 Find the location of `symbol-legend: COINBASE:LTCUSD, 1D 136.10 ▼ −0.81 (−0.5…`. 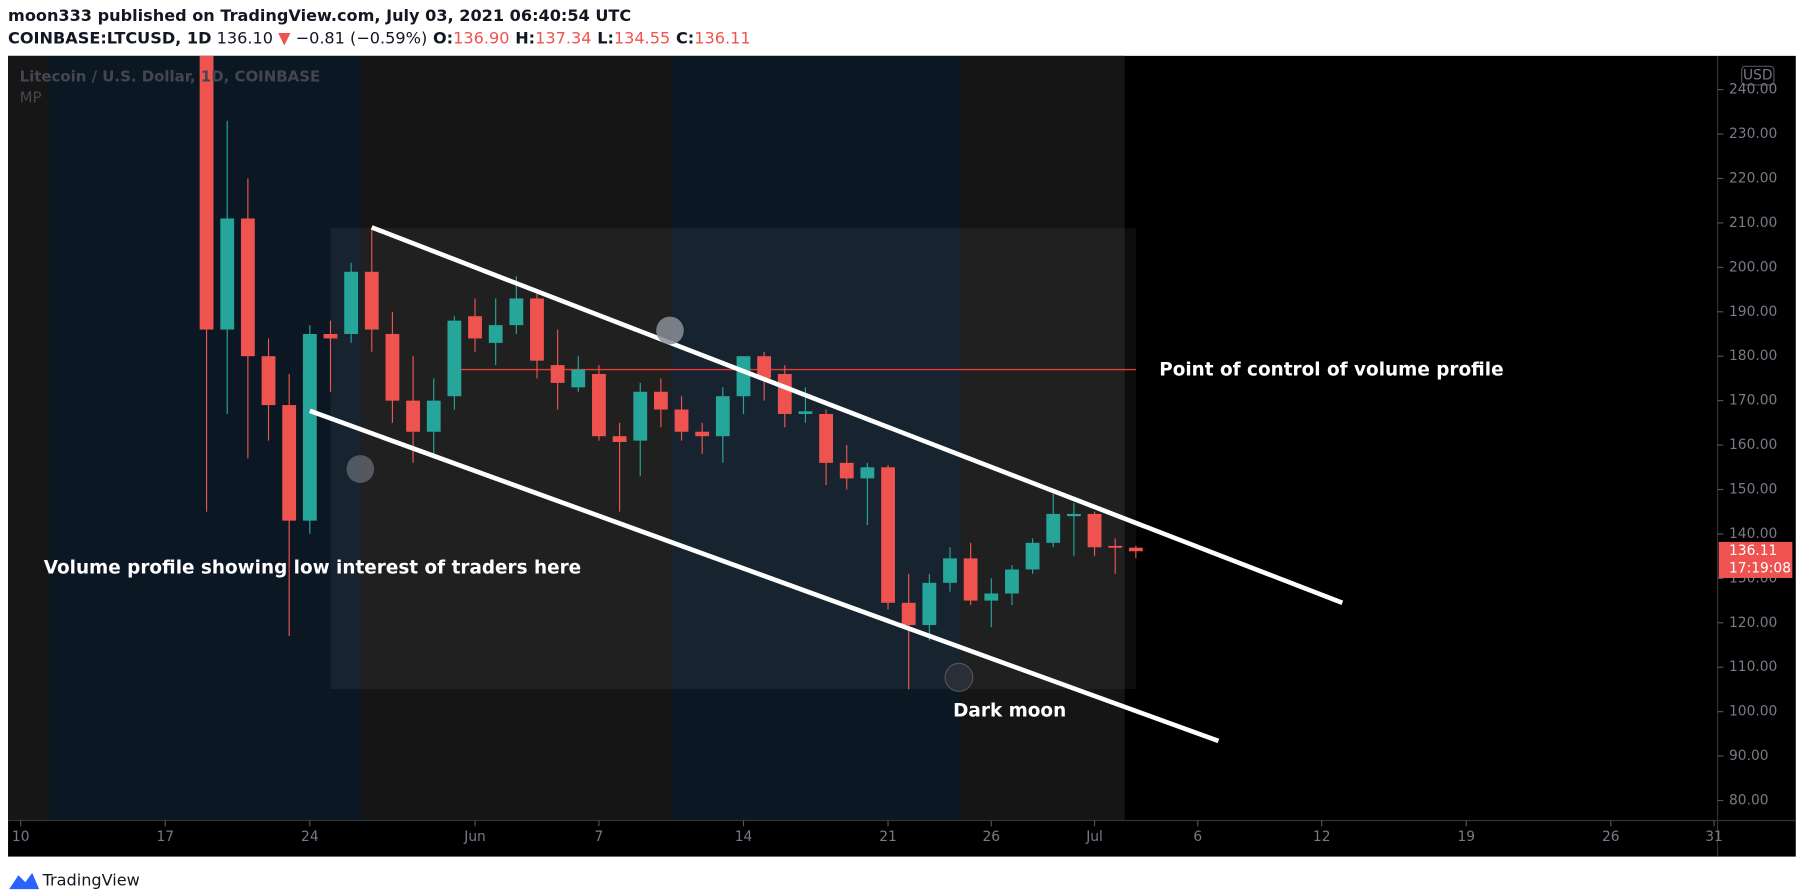

symbol-legend: COINBASE:LTCUSD, 1D 136.10 ▼ −0.81 (−0.5… is located at coordinates (379, 37).